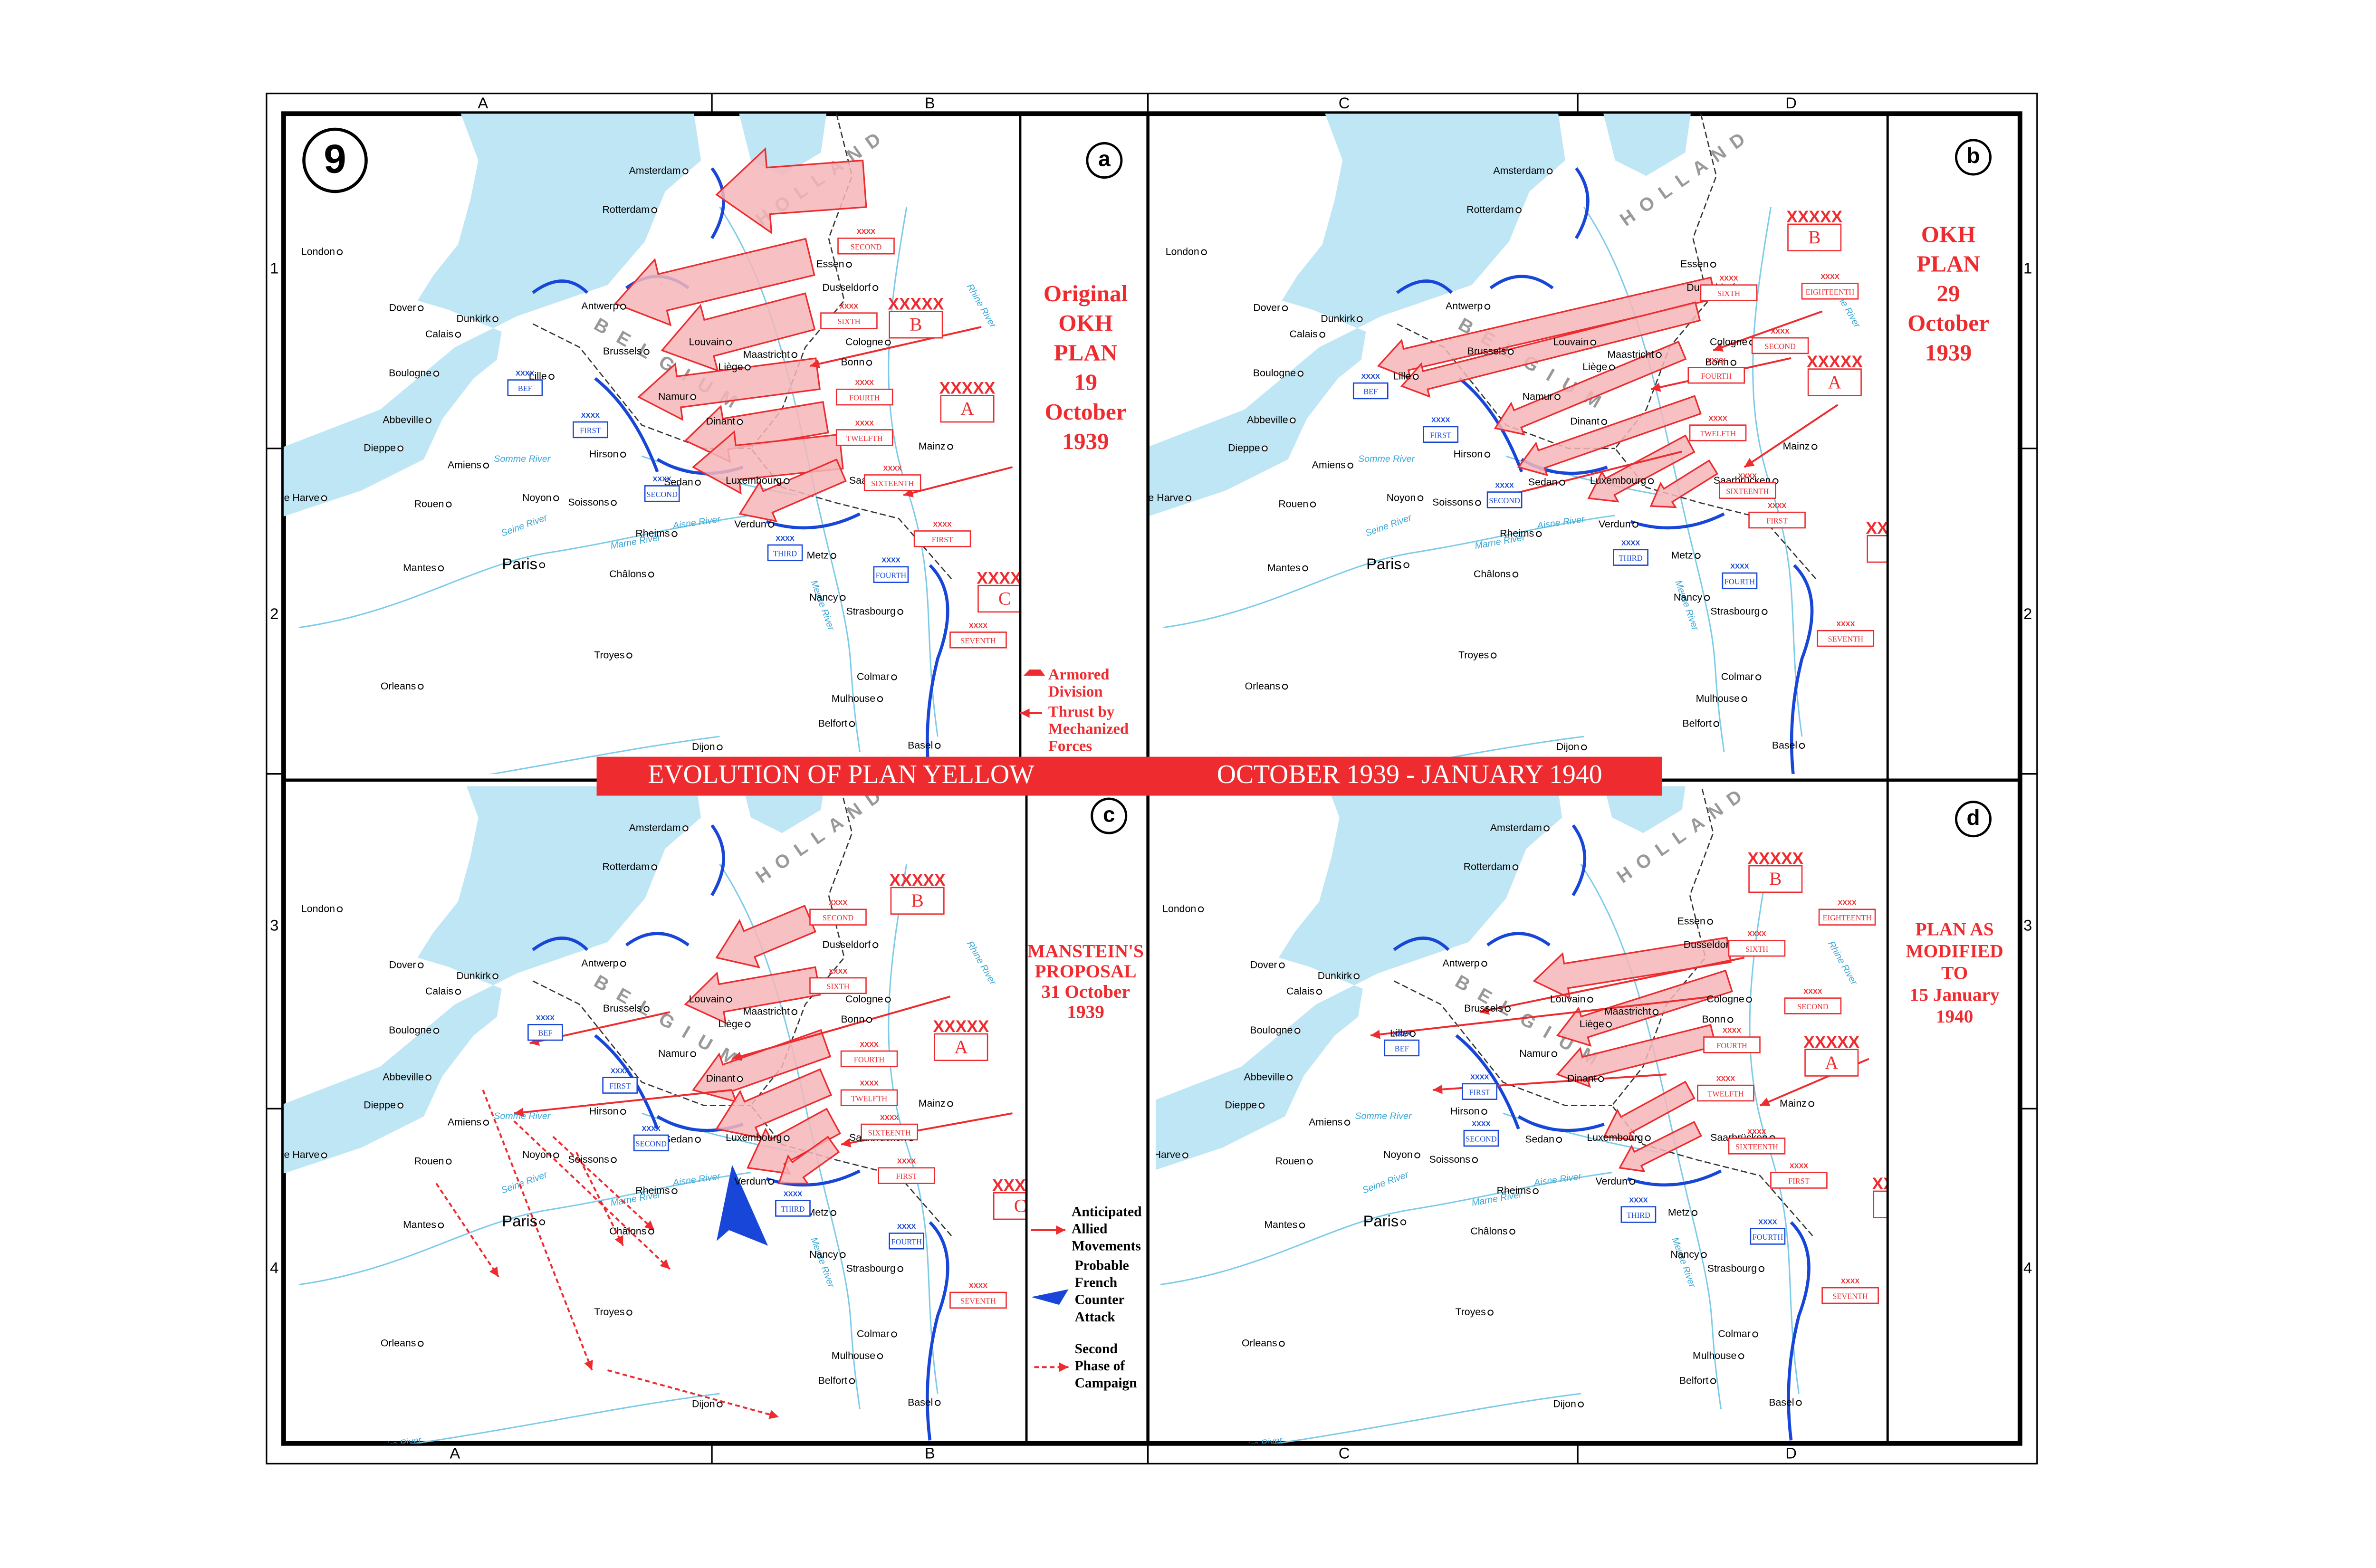  Describe the element at coordinates (464, 465) in the screenshot. I see `city-label: Amiens` at that location.